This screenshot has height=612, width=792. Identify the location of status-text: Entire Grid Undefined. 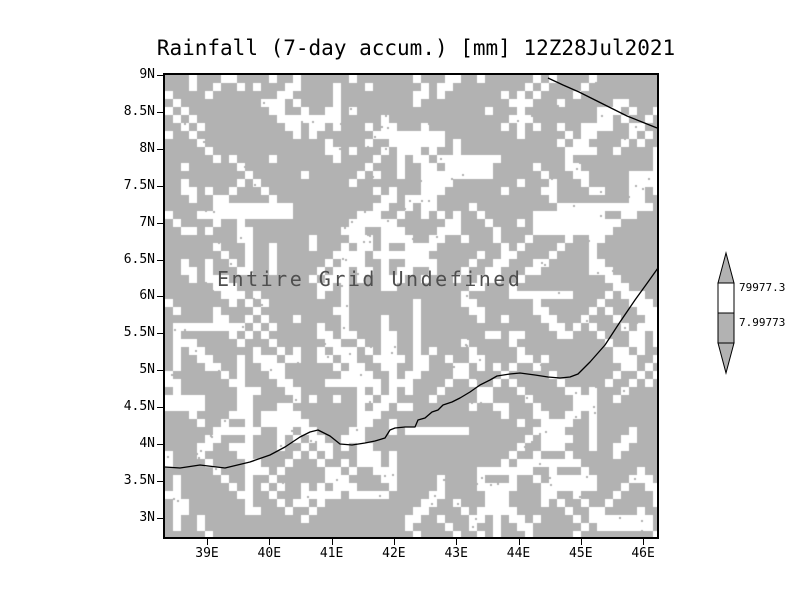
(370, 279).